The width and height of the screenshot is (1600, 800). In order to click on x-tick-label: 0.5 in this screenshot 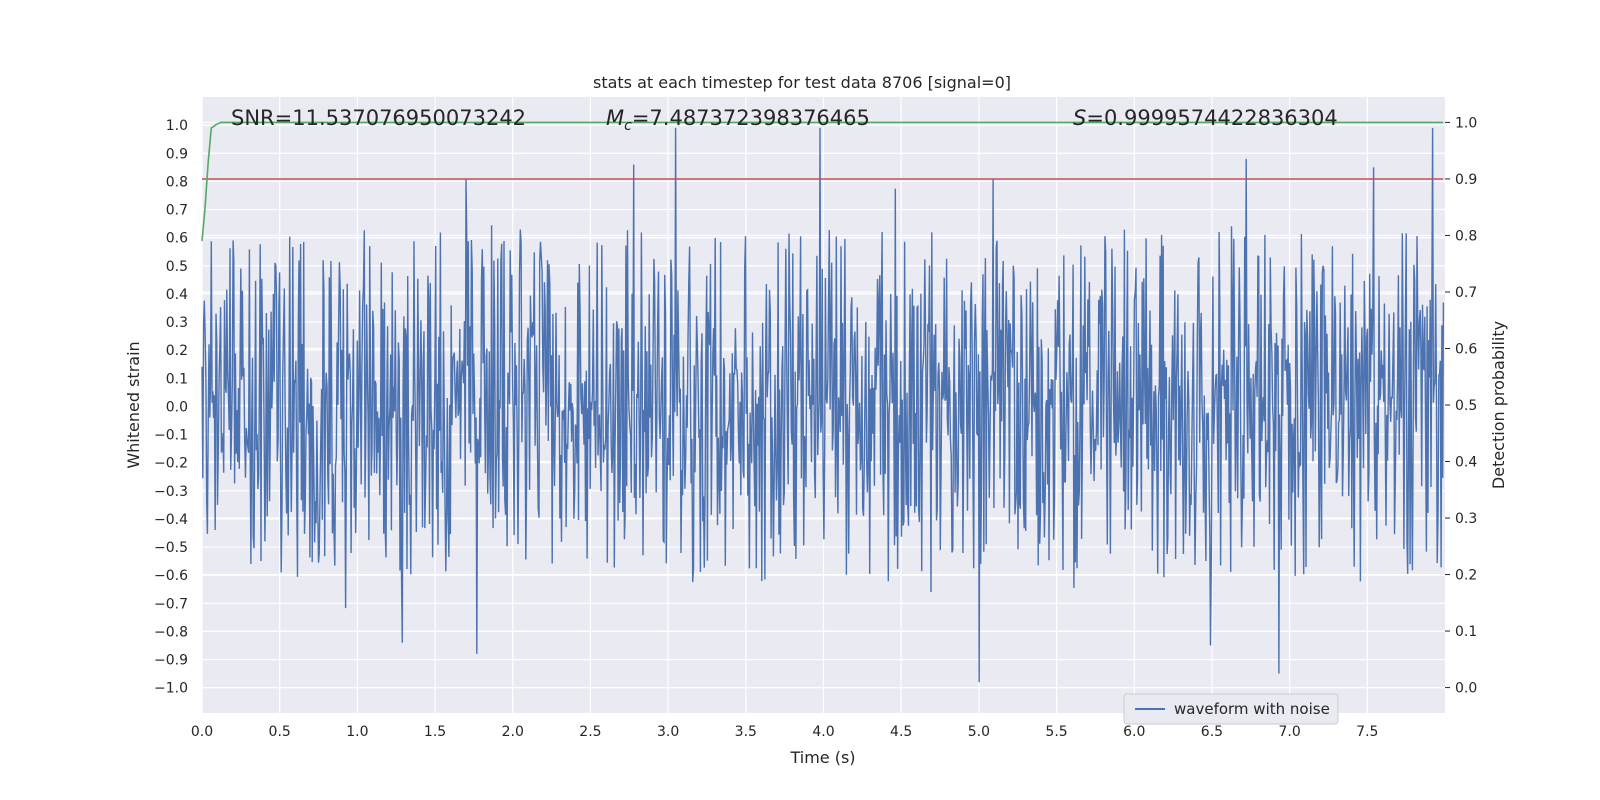, I will do `click(280, 732)`.